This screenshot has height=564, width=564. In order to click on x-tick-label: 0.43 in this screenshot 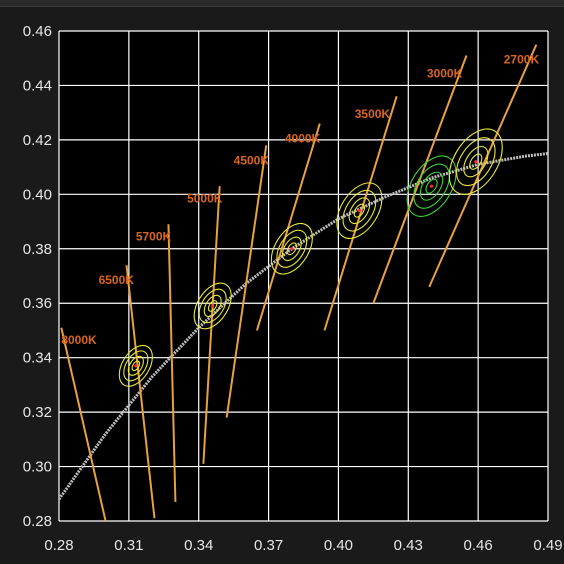, I will do `click(408, 545)`.